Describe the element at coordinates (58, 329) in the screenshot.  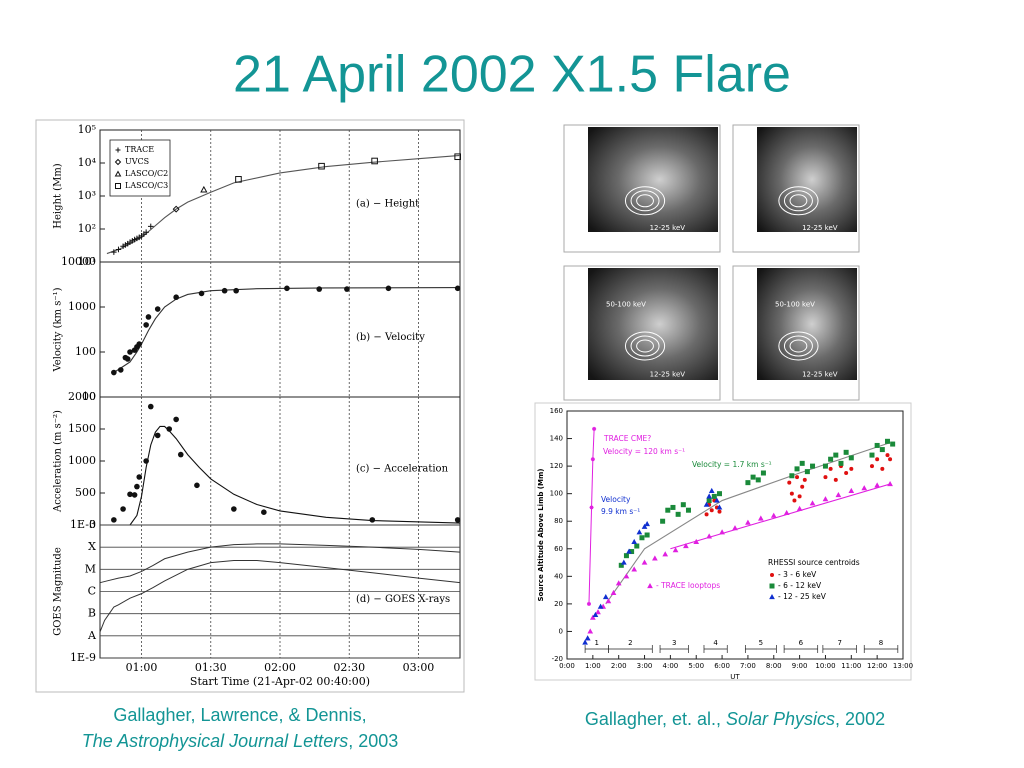
I see `y-axis-label: Velocity (km s⁻¹)` at that location.